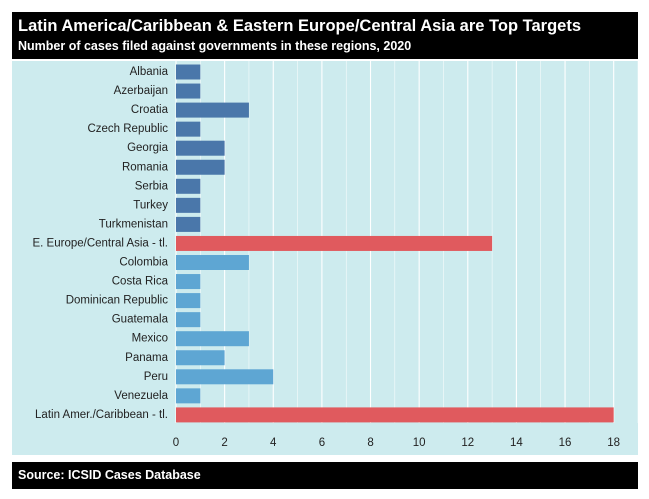  Describe the element at coordinates (127, 129) in the screenshot. I see `category-label: Czech Republic` at that location.